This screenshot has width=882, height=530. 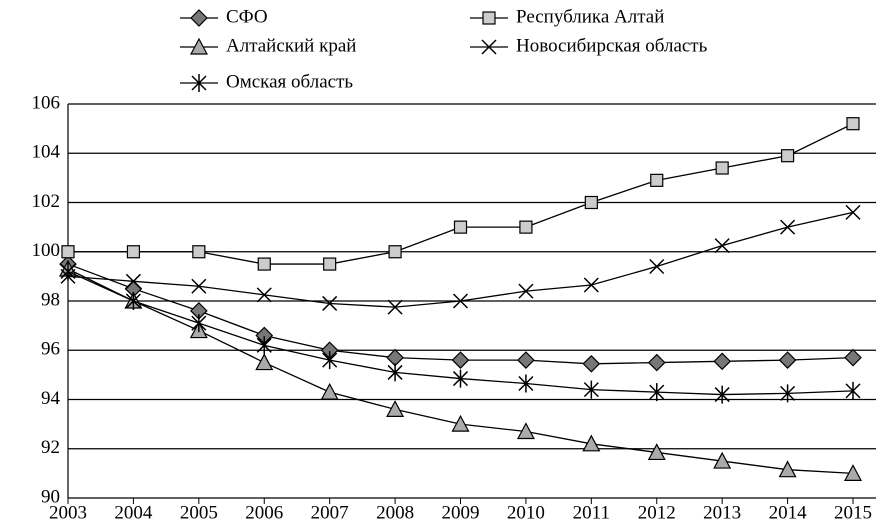 I want to click on y-tick-label: 90, so click(x=50, y=496).